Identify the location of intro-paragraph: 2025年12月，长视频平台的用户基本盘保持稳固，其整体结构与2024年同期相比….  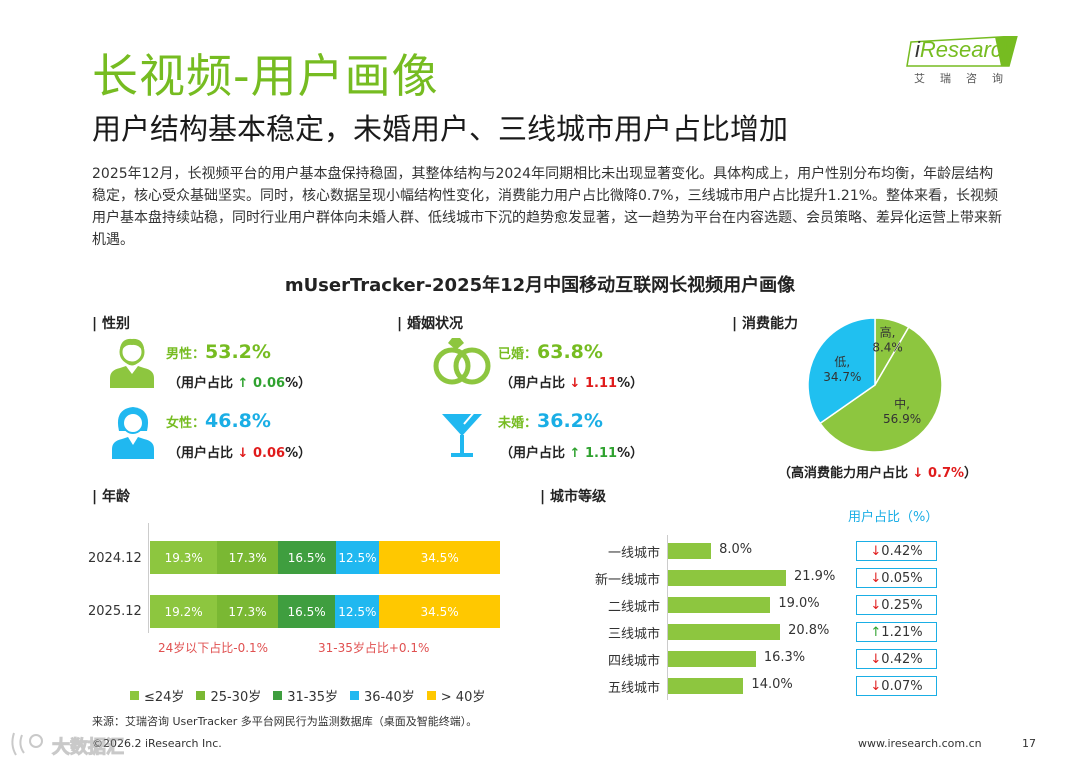
(547, 207).